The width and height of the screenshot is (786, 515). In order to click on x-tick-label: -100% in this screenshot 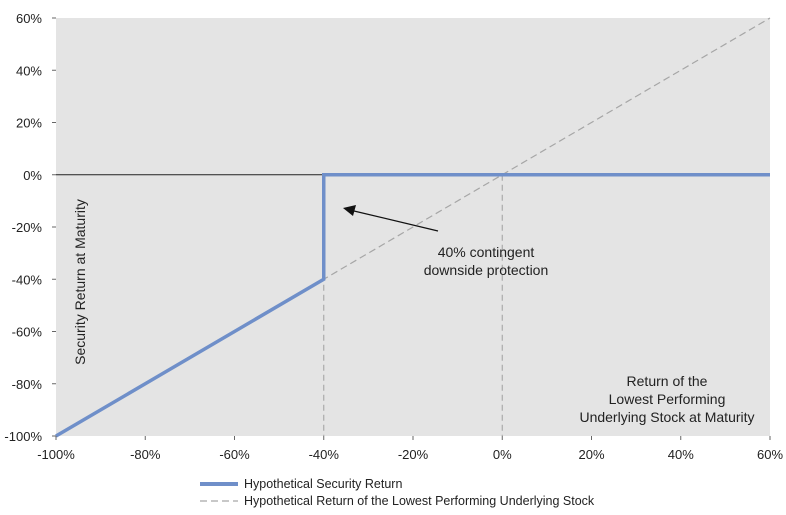, I will do `click(56, 454)`.